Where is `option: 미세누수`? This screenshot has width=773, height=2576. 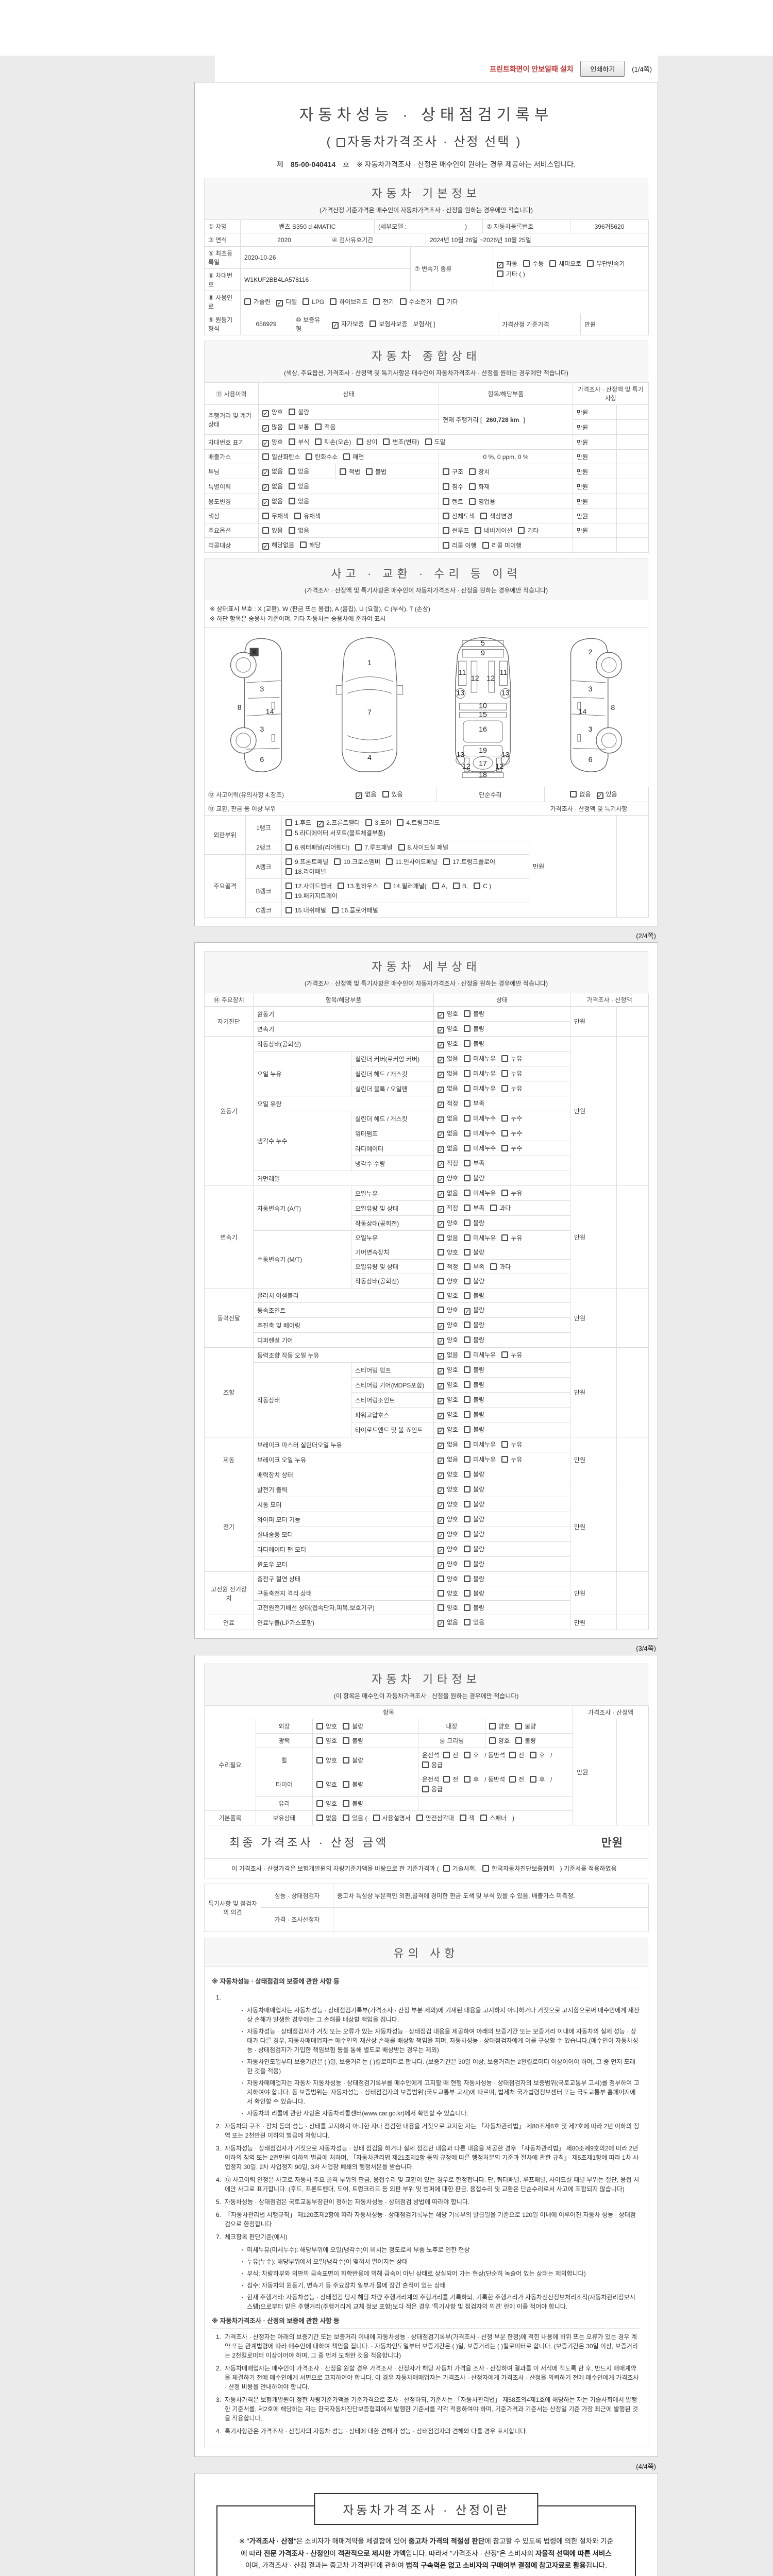 option: 미세누수 is located at coordinates (480, 1133).